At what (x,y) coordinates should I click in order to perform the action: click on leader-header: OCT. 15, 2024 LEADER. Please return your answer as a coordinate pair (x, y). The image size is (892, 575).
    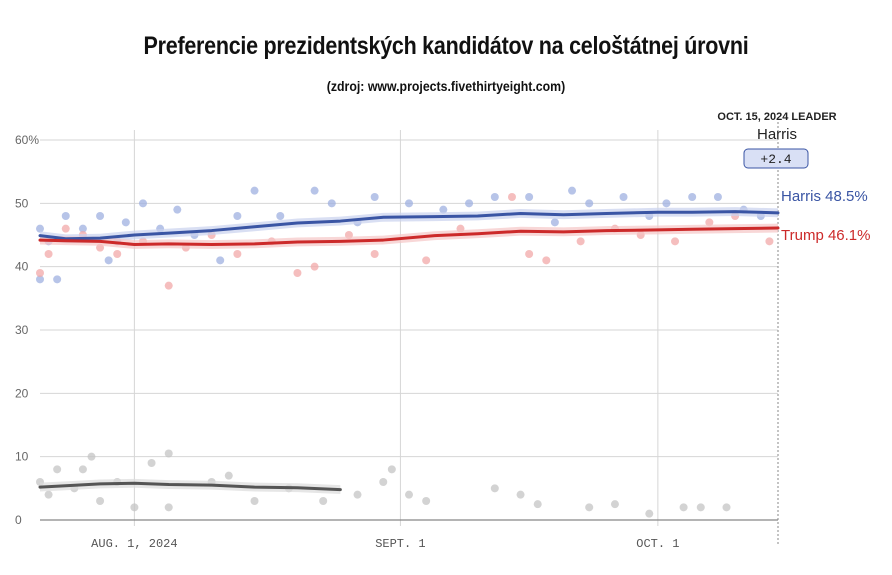
    Looking at the image, I should click on (776, 117).